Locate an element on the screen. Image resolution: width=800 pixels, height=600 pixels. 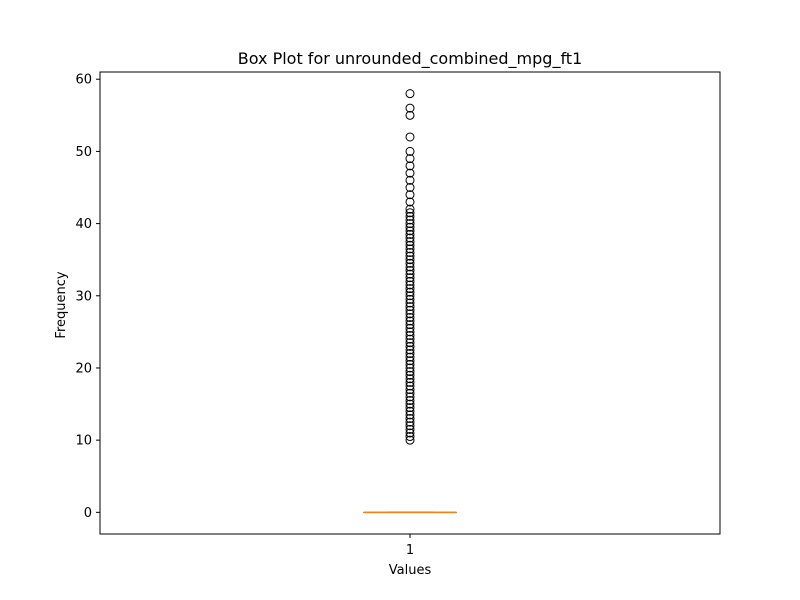
plot-marks is located at coordinates (410, 301).